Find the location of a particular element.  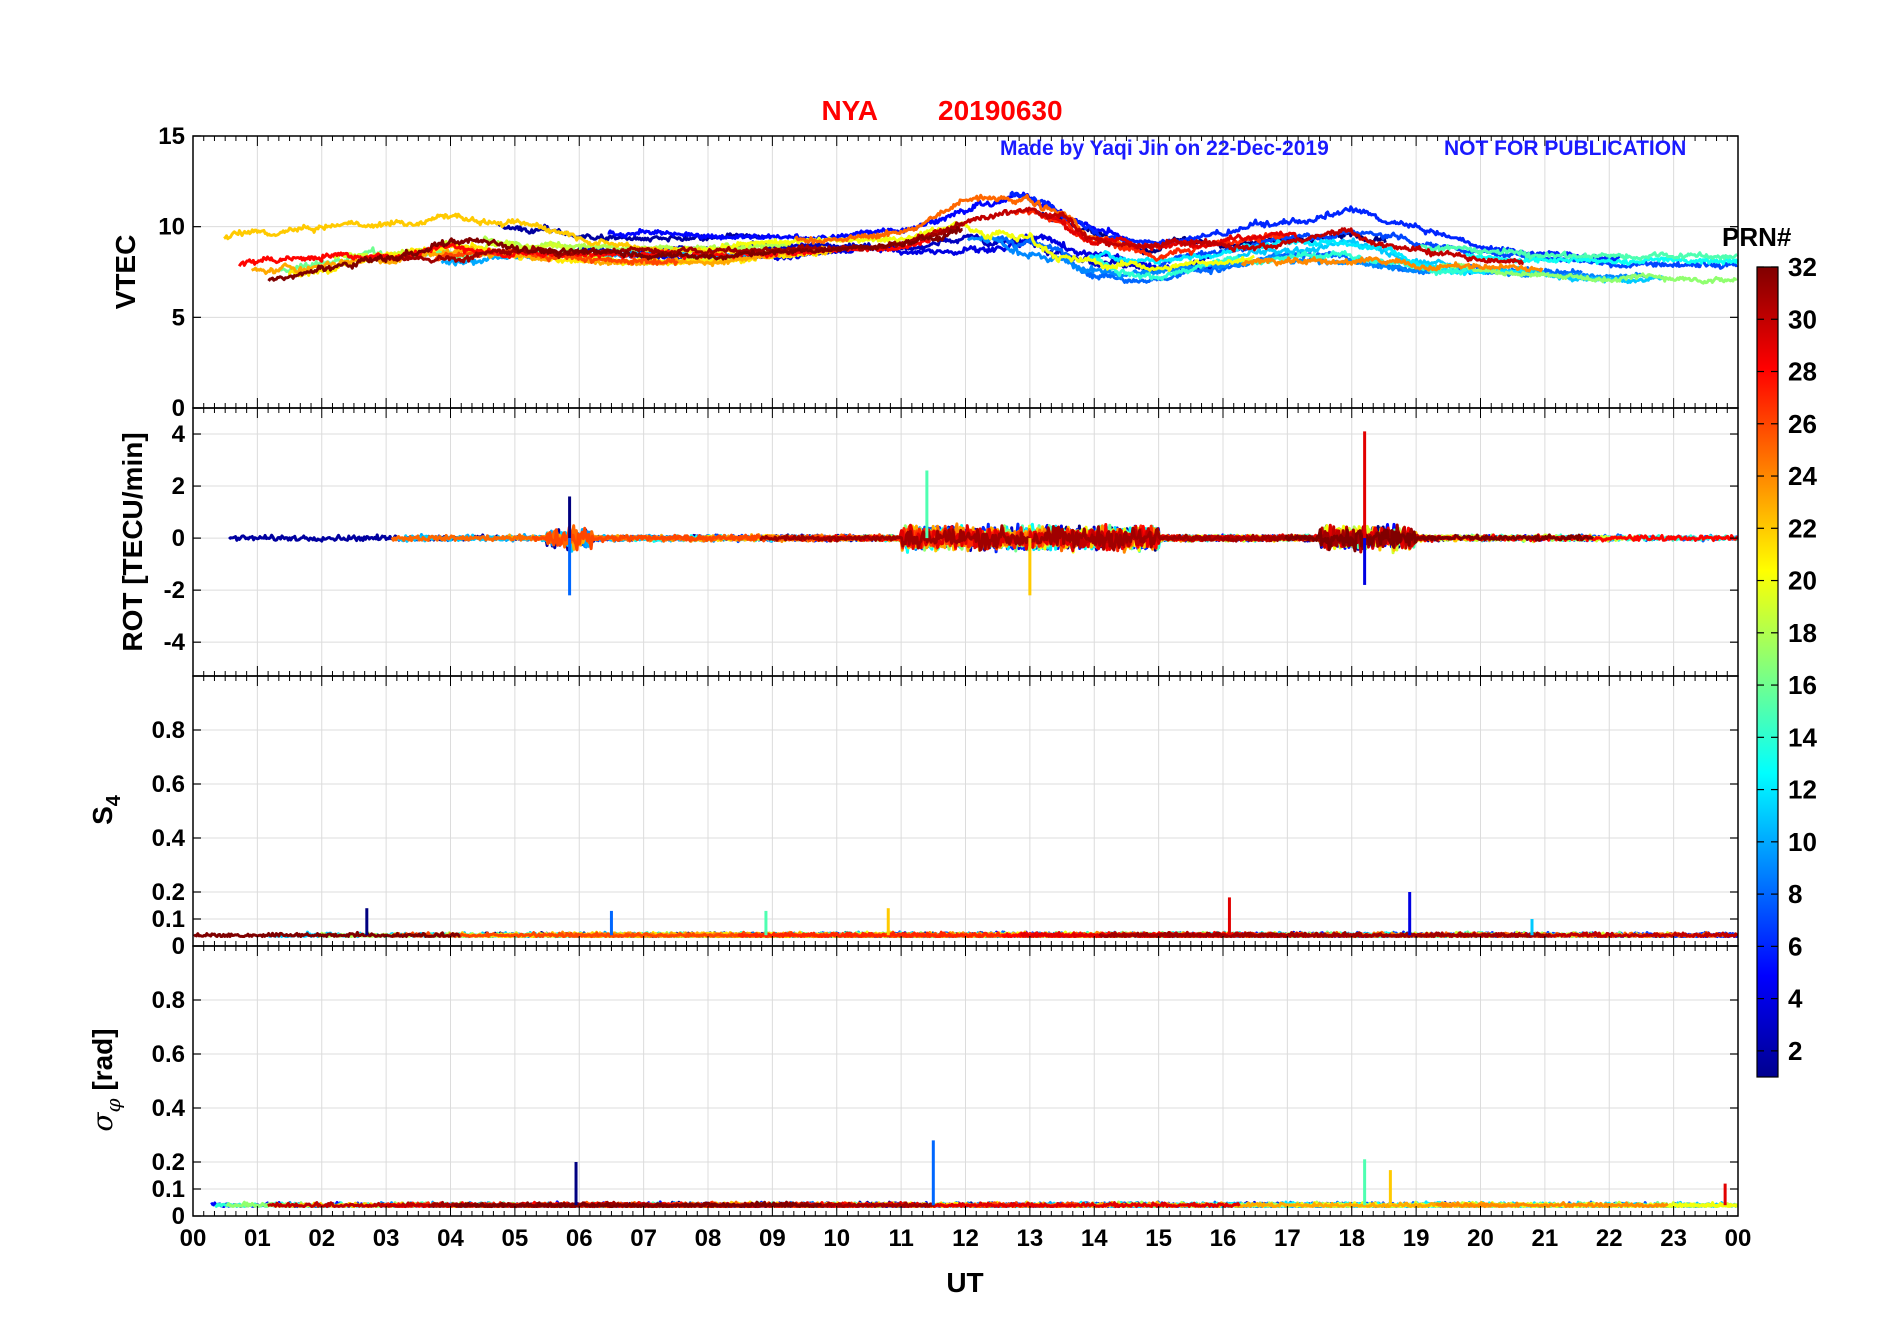

y-tick-label: 10 is located at coordinates (171, 227).